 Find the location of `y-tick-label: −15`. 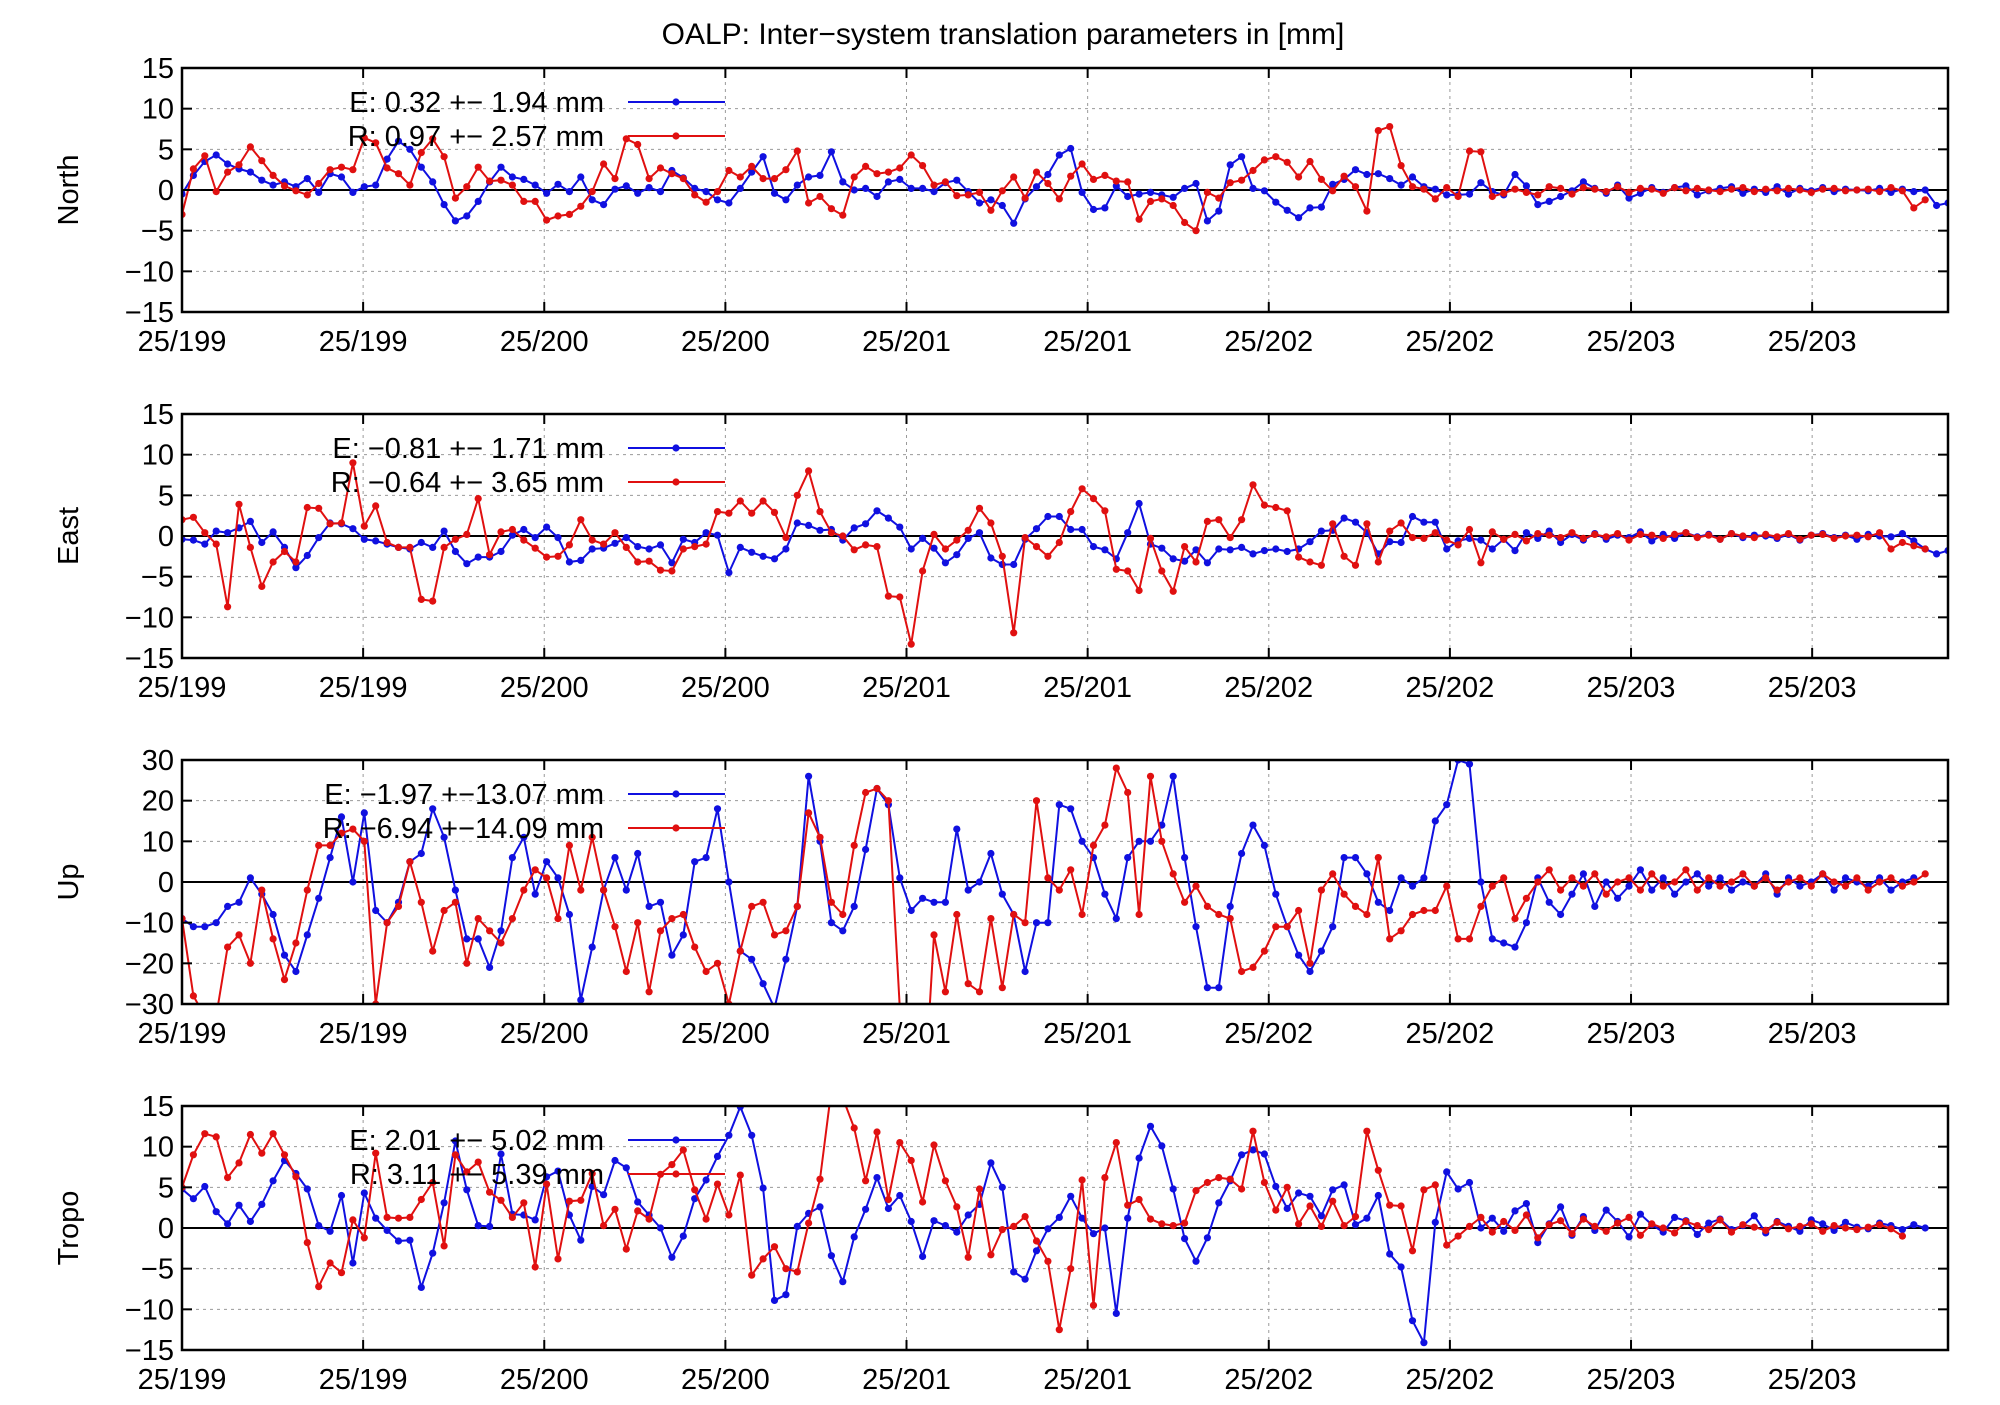

y-tick-label: −15 is located at coordinates (149, 659).